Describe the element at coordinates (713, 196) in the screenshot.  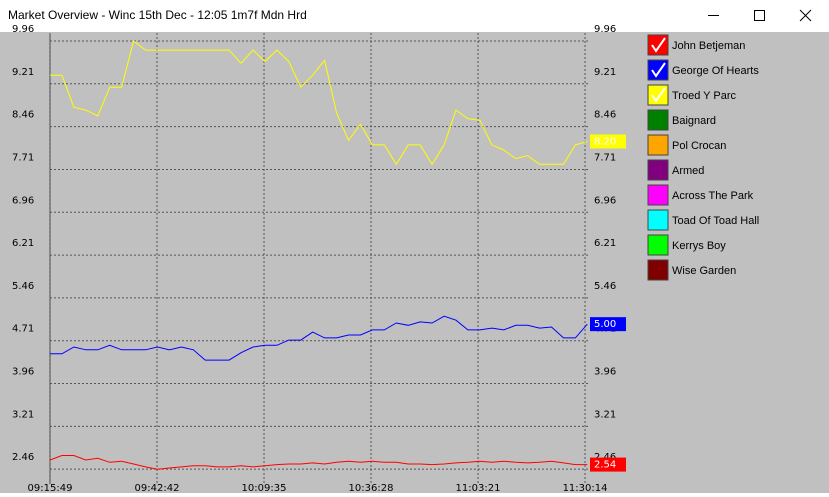
I see `legend-label: Across The Park` at that location.